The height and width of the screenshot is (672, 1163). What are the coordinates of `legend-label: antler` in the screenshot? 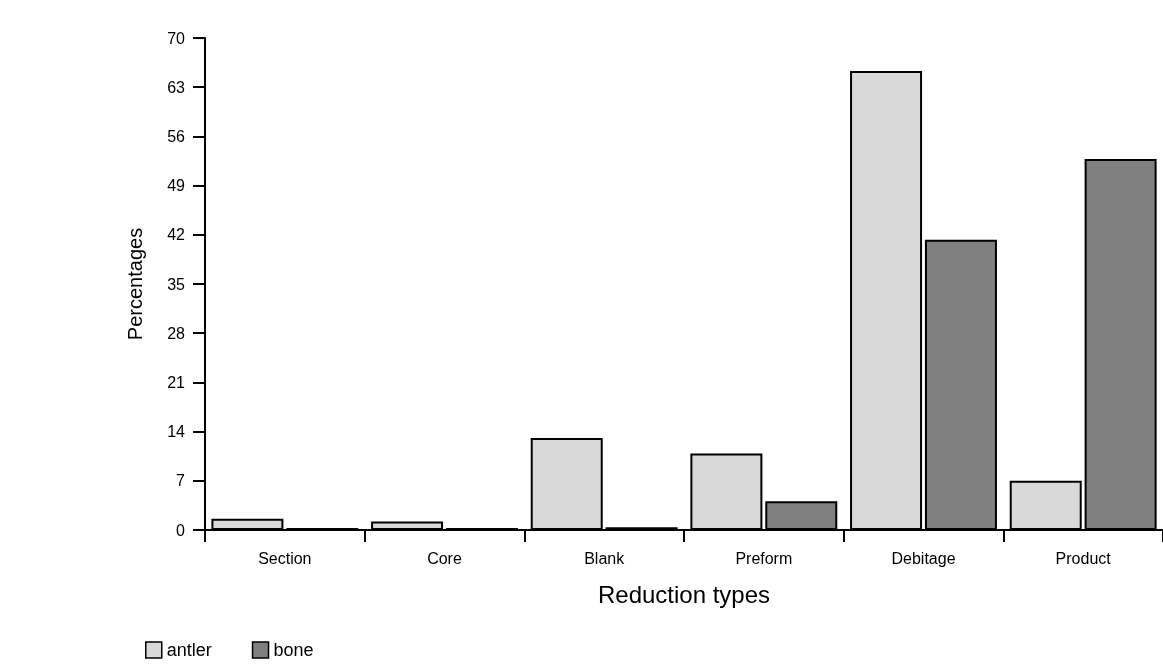 It's located at (189, 650).